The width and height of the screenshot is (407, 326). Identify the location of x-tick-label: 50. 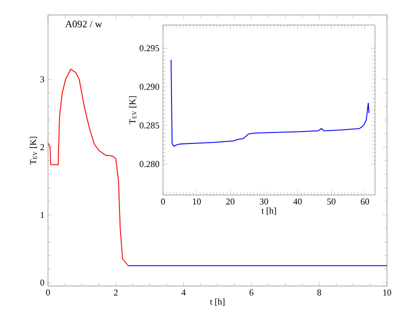
(331, 201).